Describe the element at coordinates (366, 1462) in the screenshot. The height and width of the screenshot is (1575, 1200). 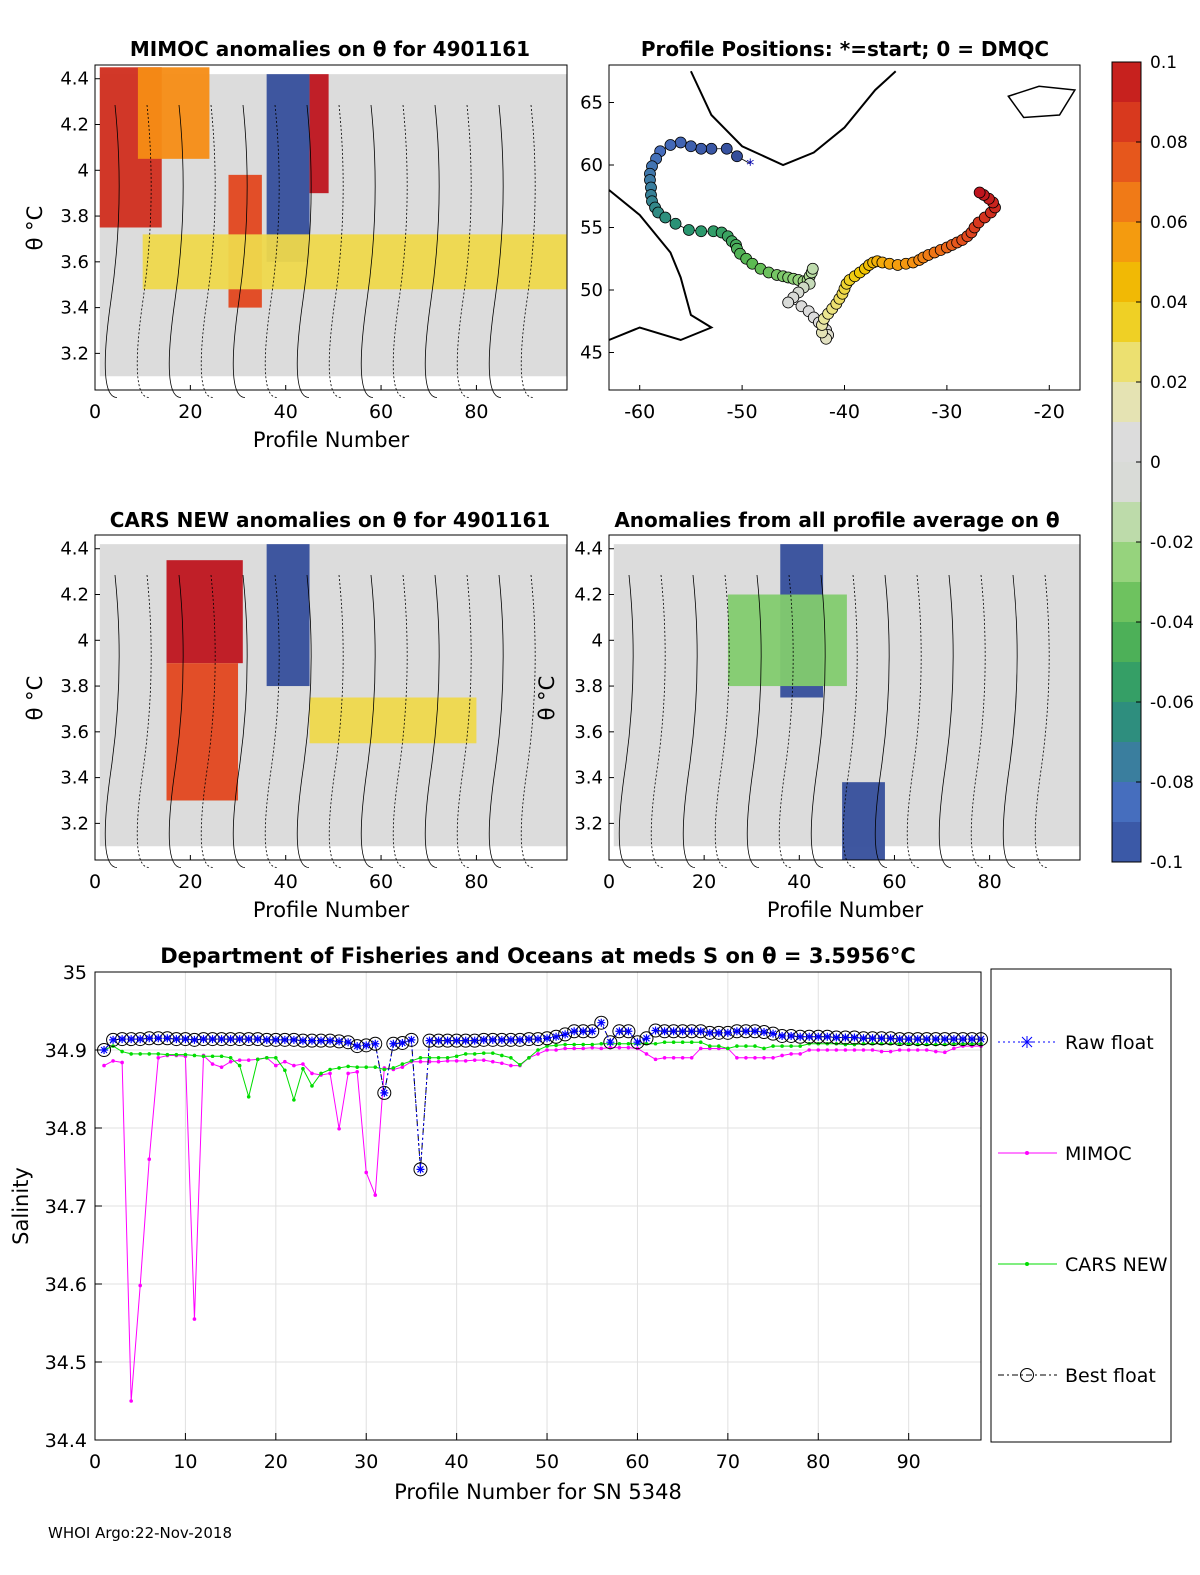
I see `x-tick-label: 30` at that location.